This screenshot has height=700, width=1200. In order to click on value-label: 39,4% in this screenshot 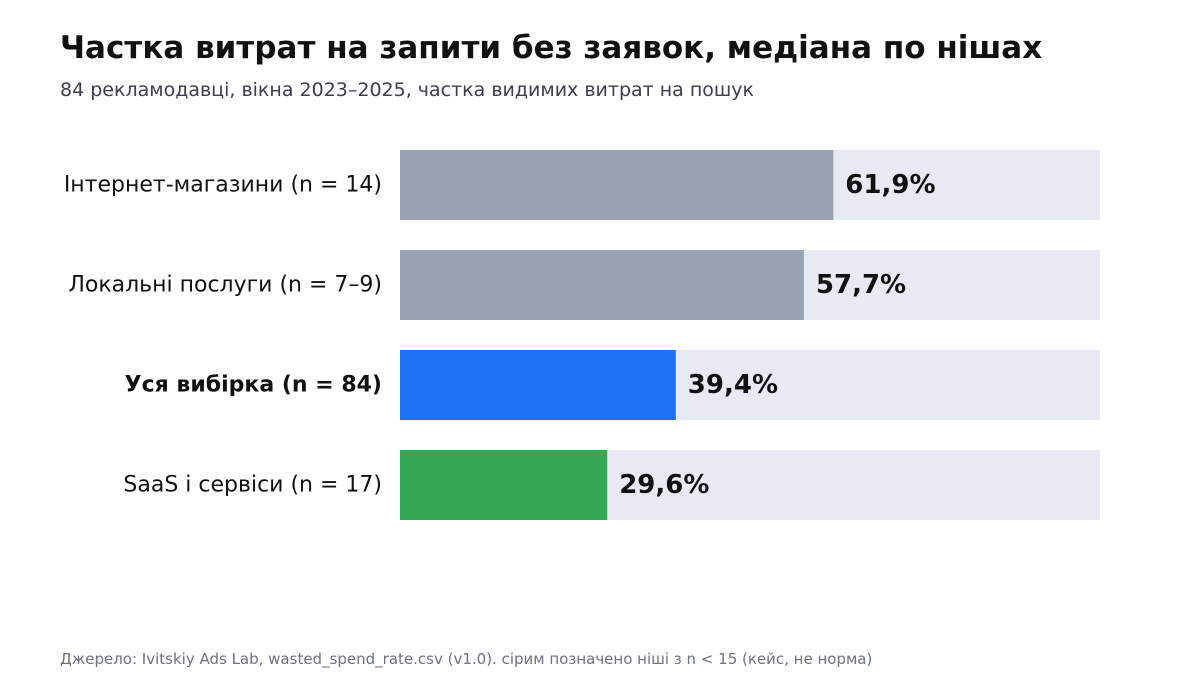, I will do `click(733, 385)`.